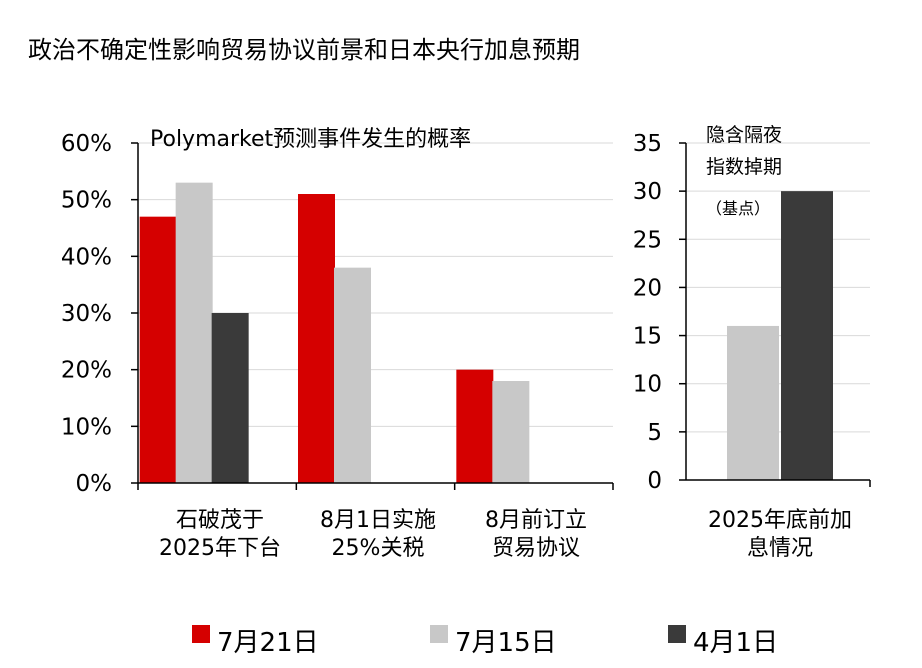 The height and width of the screenshot is (668, 922). Describe the element at coordinates (86, 144) in the screenshot. I see `y-tick-label: 60%` at that location.